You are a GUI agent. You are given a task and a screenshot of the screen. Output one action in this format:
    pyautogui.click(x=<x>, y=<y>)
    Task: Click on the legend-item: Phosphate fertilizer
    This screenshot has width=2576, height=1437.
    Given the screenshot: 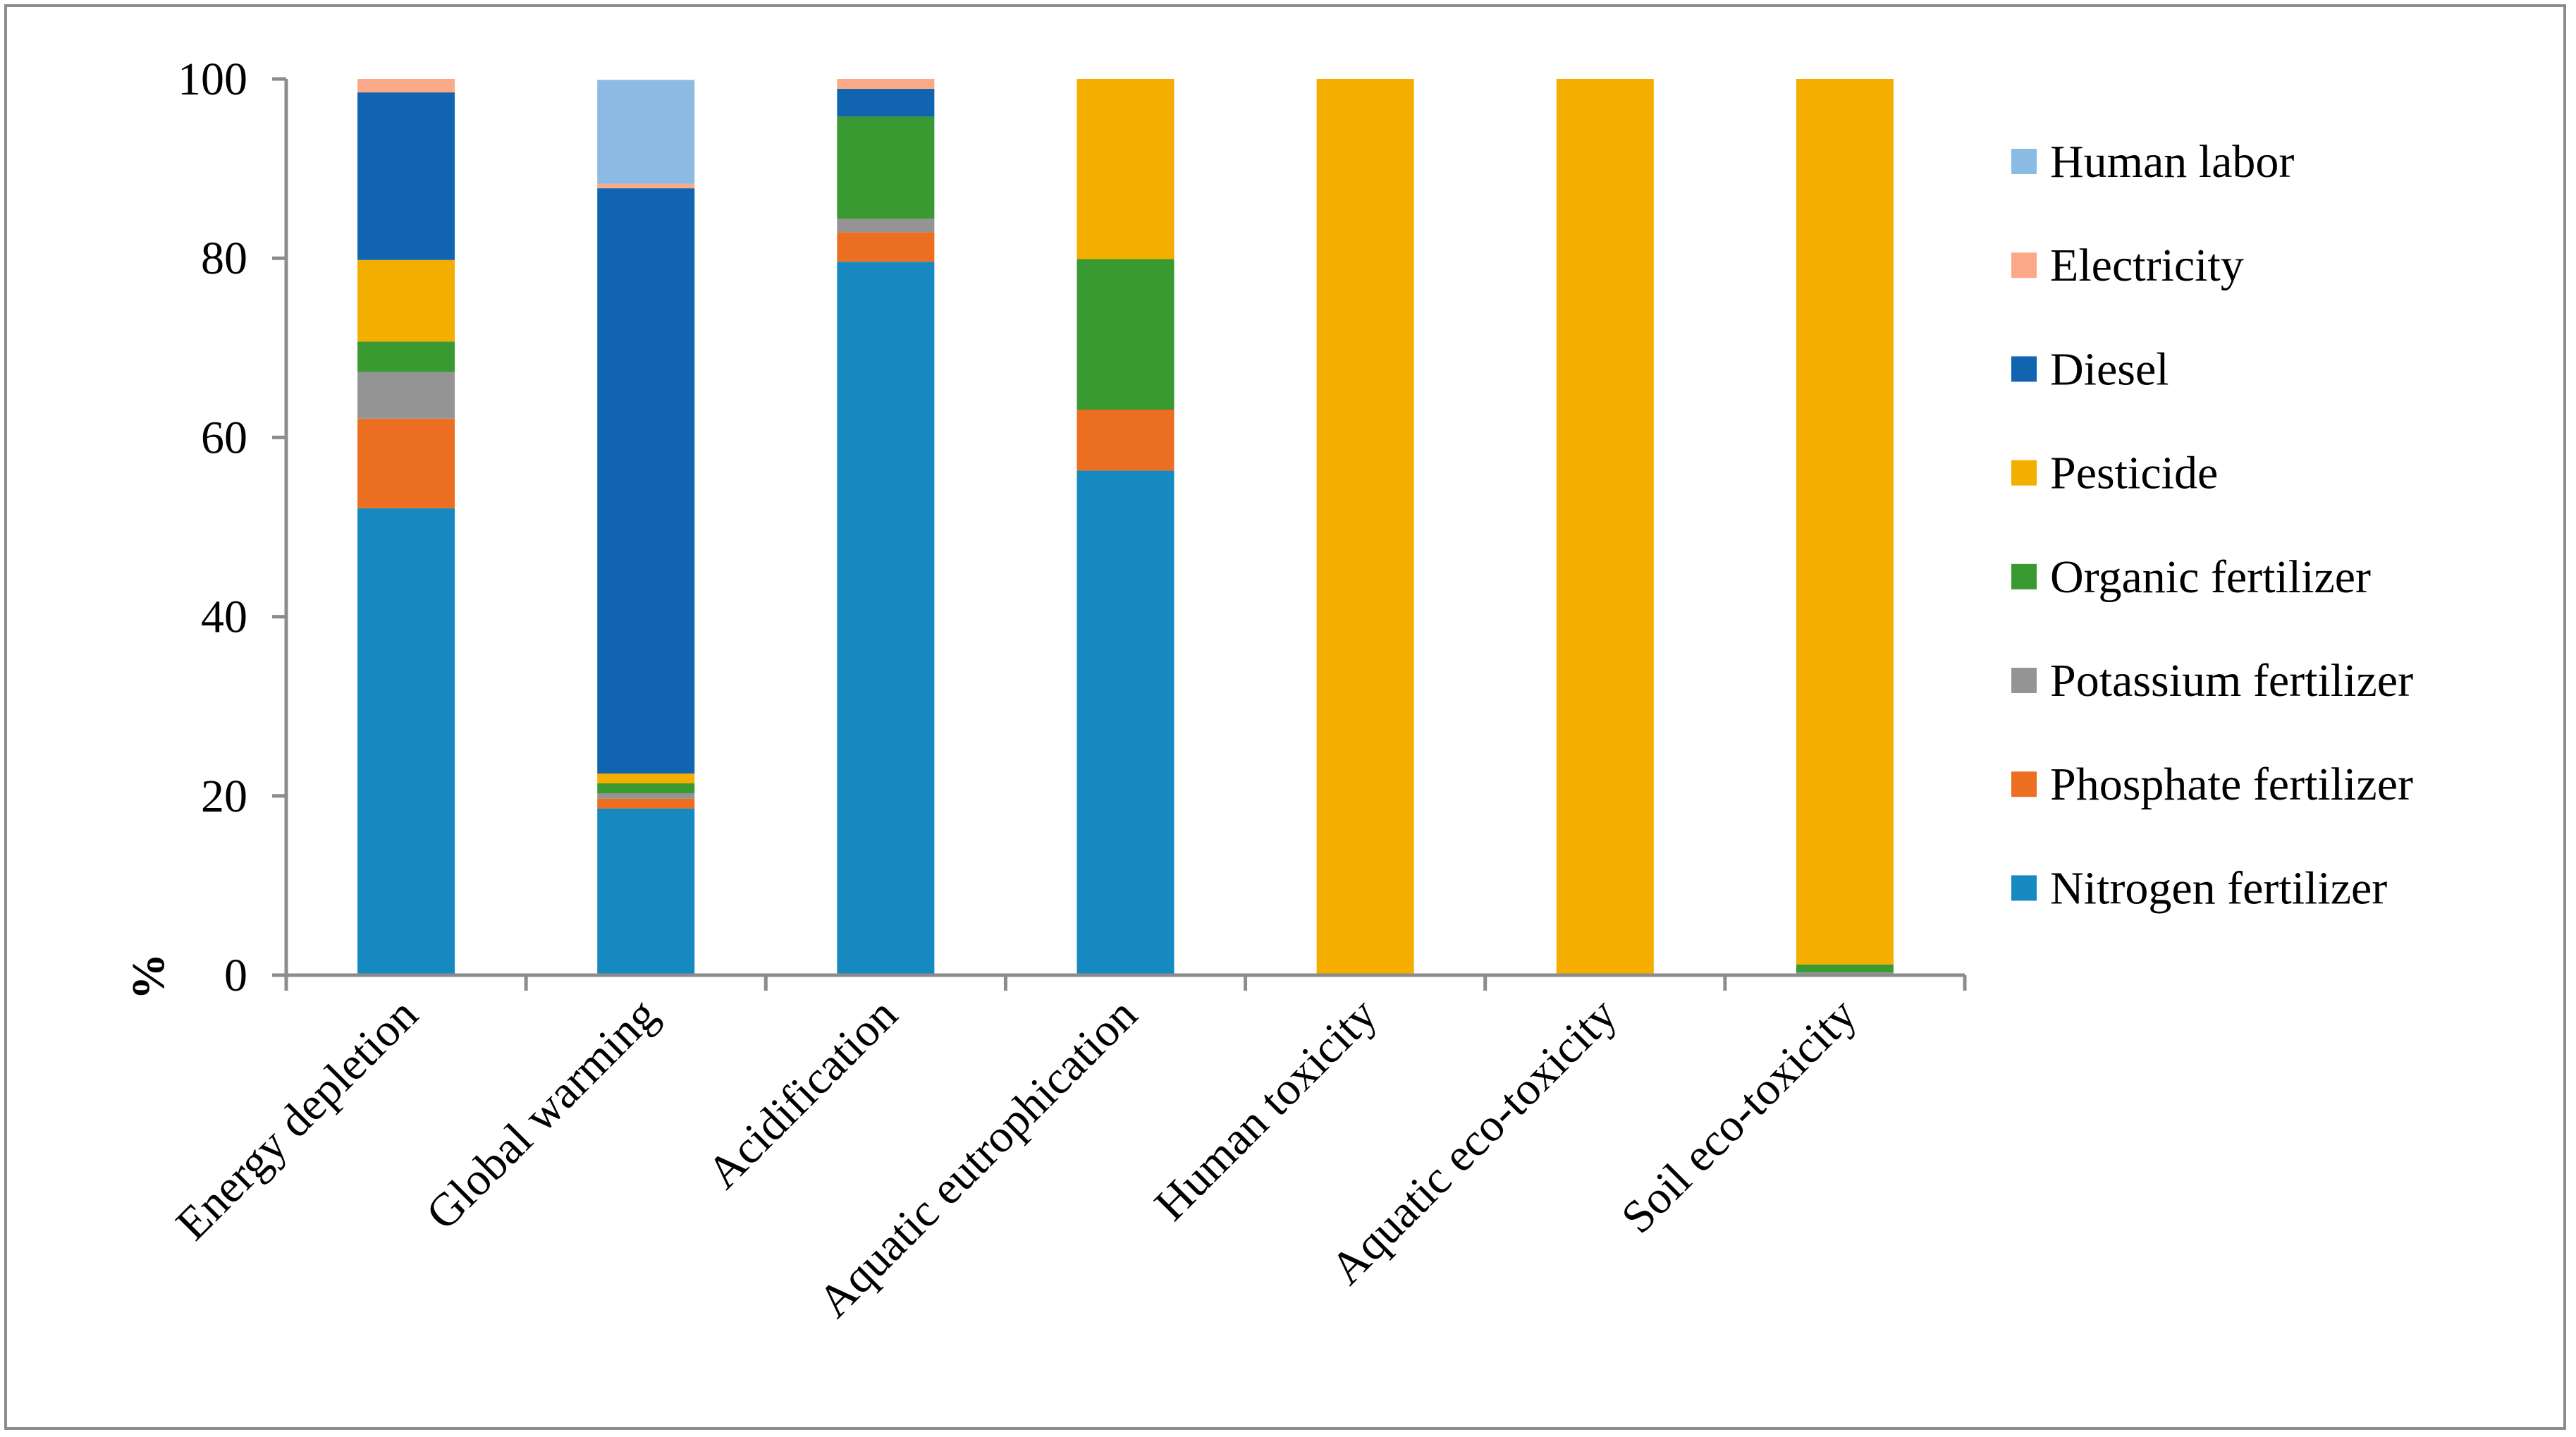 What is the action you would take?
    pyautogui.click(x=2212, y=784)
    